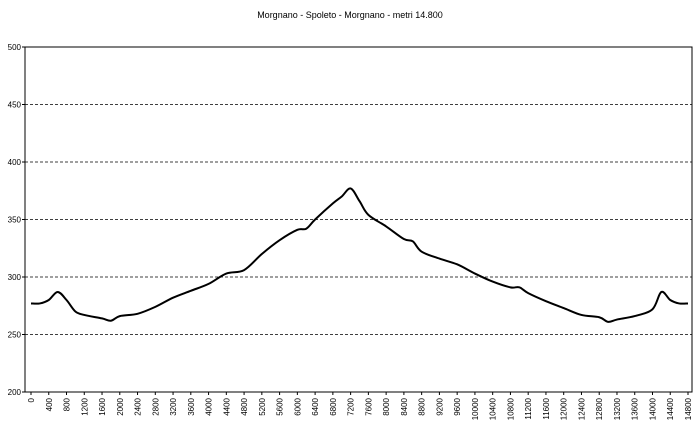 This screenshot has height=431, width=700. What do you see at coordinates (333, 406) in the screenshot?
I see `x-tick-label: 6800` at bounding box center [333, 406].